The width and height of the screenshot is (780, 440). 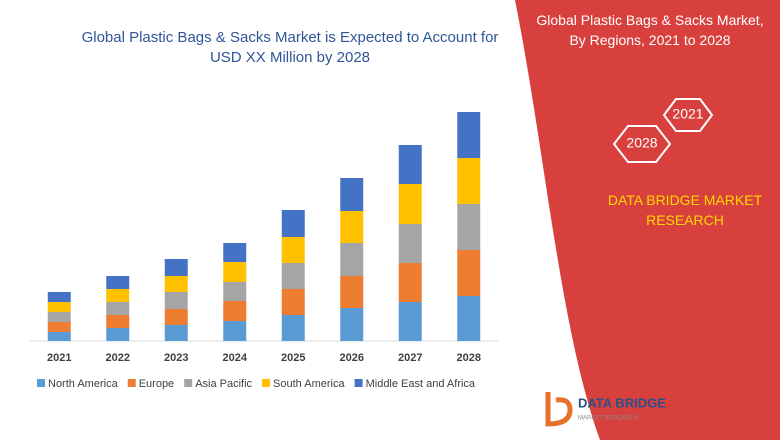 I want to click on x-tick-label: 2025, so click(x=293, y=358).